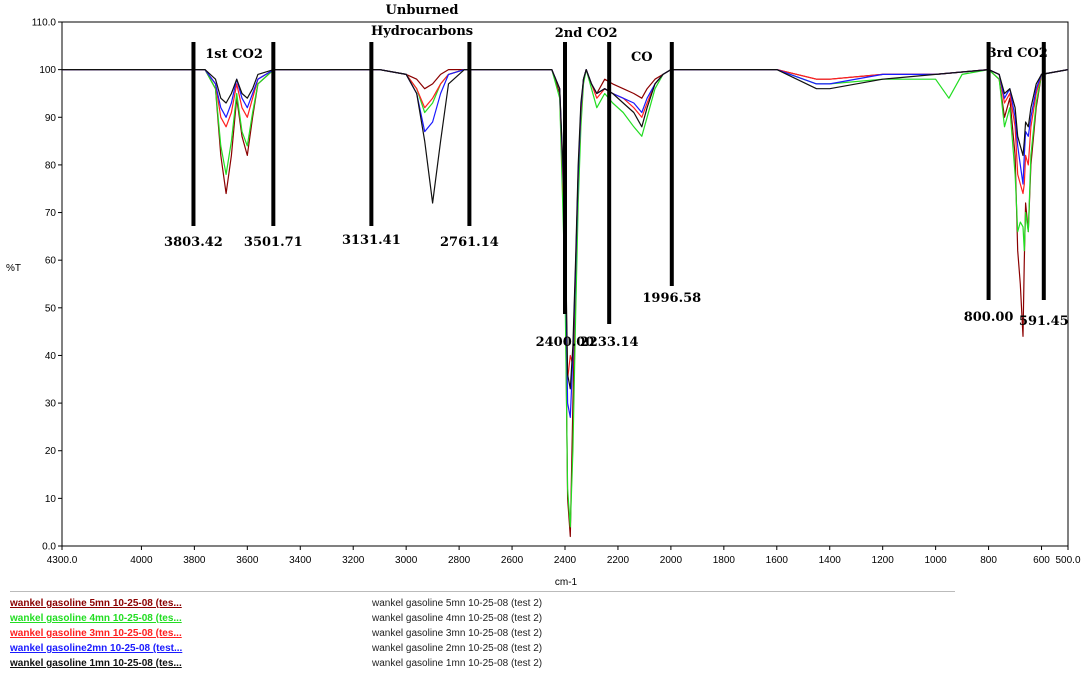 The width and height of the screenshot is (1086, 679). What do you see at coordinates (422, 10) in the screenshot?
I see `region-label: Unburned` at bounding box center [422, 10].